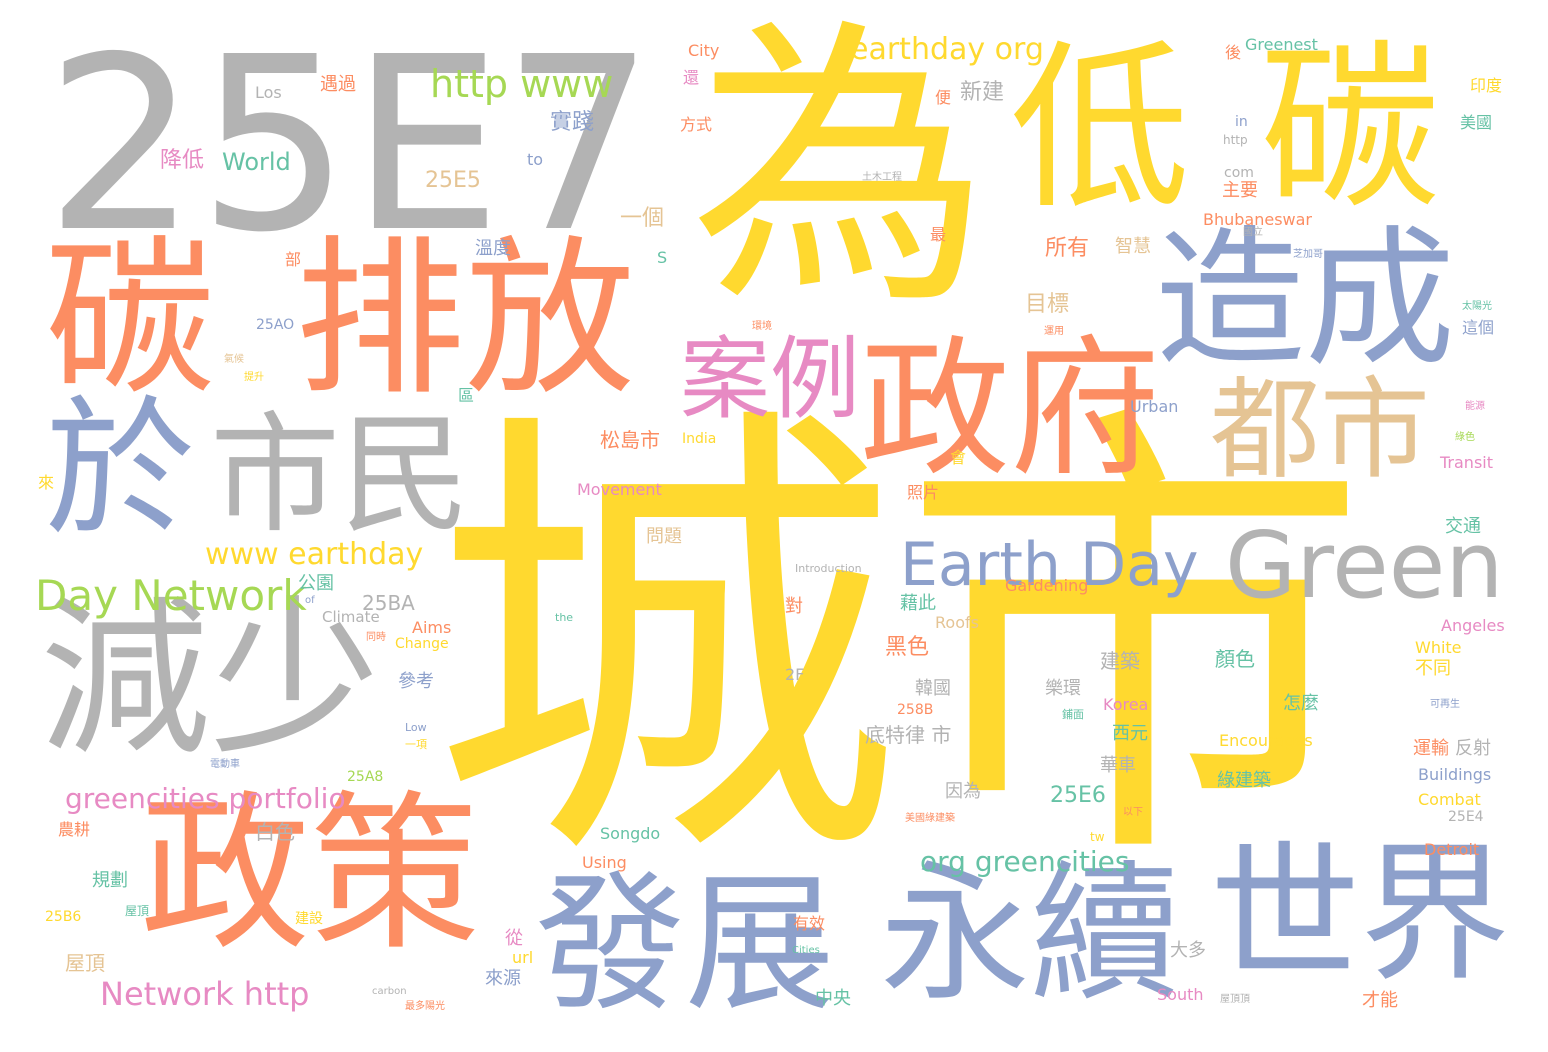 Image resolution: width=1548 pixels, height=1052 pixels. Describe the element at coordinates (957, 622) in the screenshot. I see `cloud-word: Roofs` at that location.